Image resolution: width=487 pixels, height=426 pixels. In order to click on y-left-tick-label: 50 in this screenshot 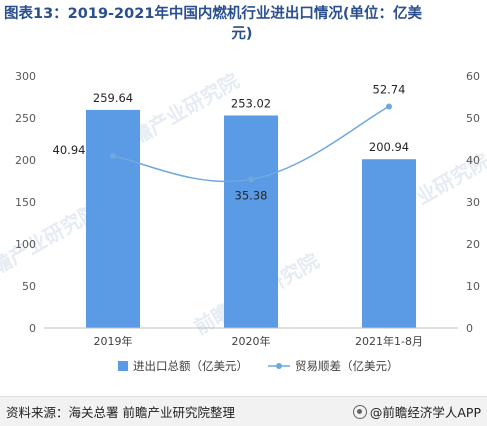, I will do `click(29, 286)`.